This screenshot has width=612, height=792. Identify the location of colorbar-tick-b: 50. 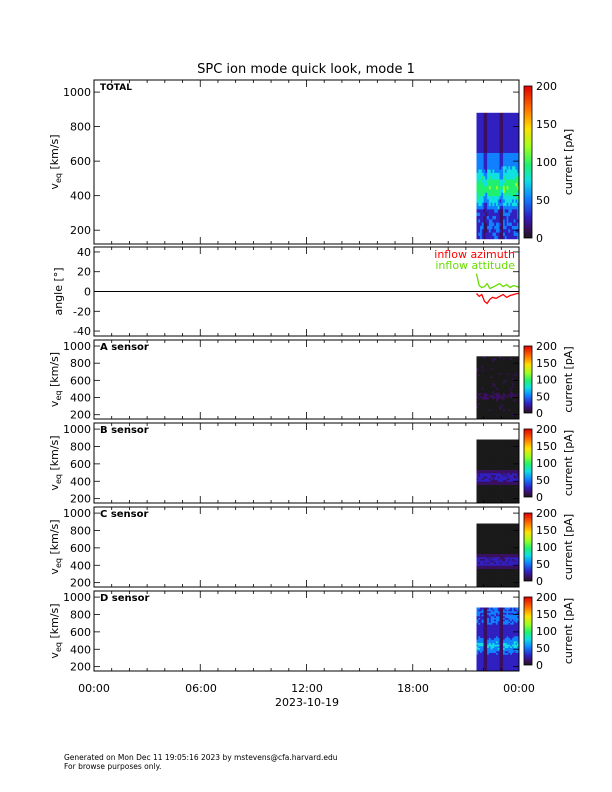
(543, 480).